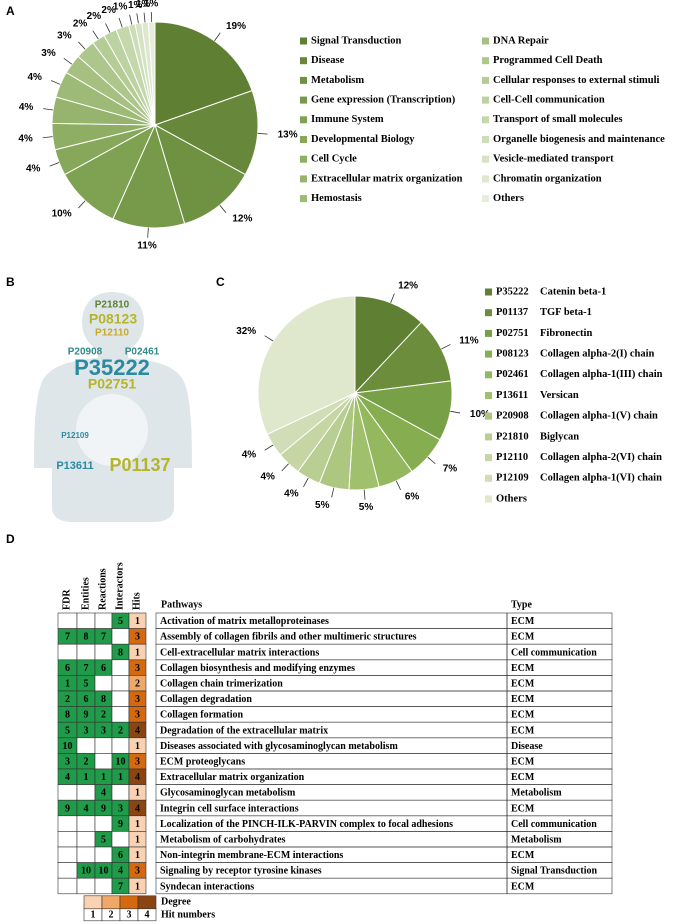 The width and height of the screenshot is (677, 924). What do you see at coordinates (147, 915) in the screenshot?
I see `hit-number-cell` at bounding box center [147, 915].